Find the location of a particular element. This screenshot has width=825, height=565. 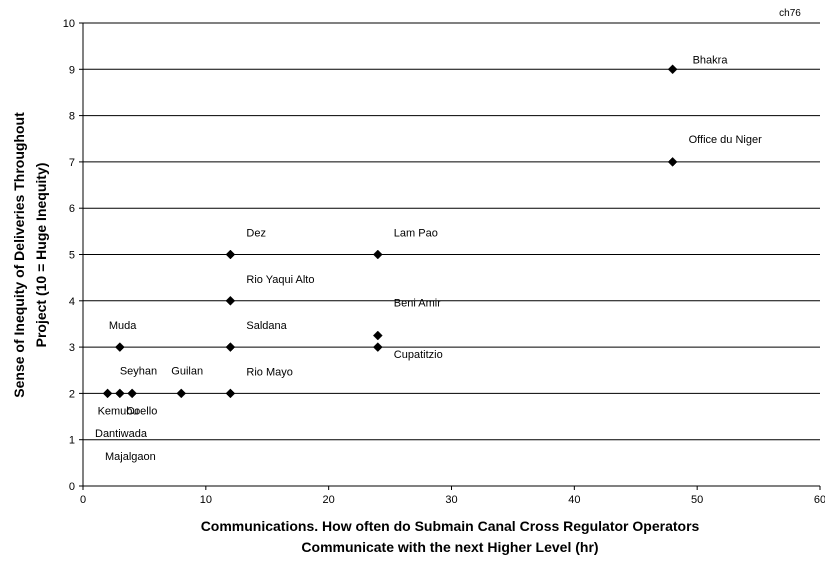

y-tick-label: 6 is located at coordinates (72, 209).